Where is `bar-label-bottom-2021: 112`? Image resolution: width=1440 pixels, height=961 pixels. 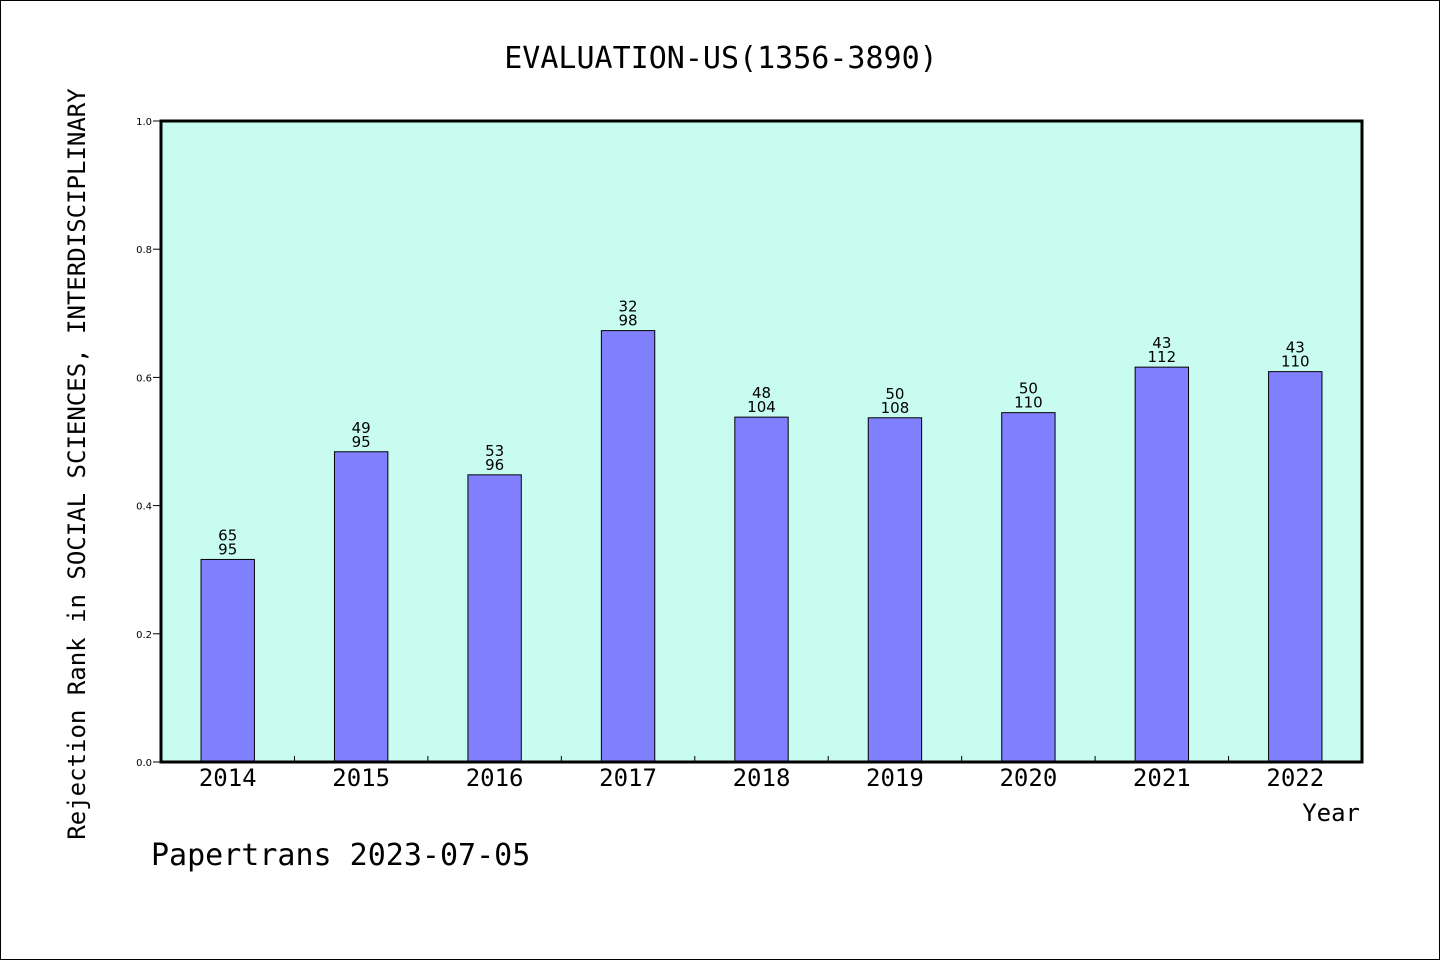 bar-label-bottom-2021: 112 is located at coordinates (1162, 357).